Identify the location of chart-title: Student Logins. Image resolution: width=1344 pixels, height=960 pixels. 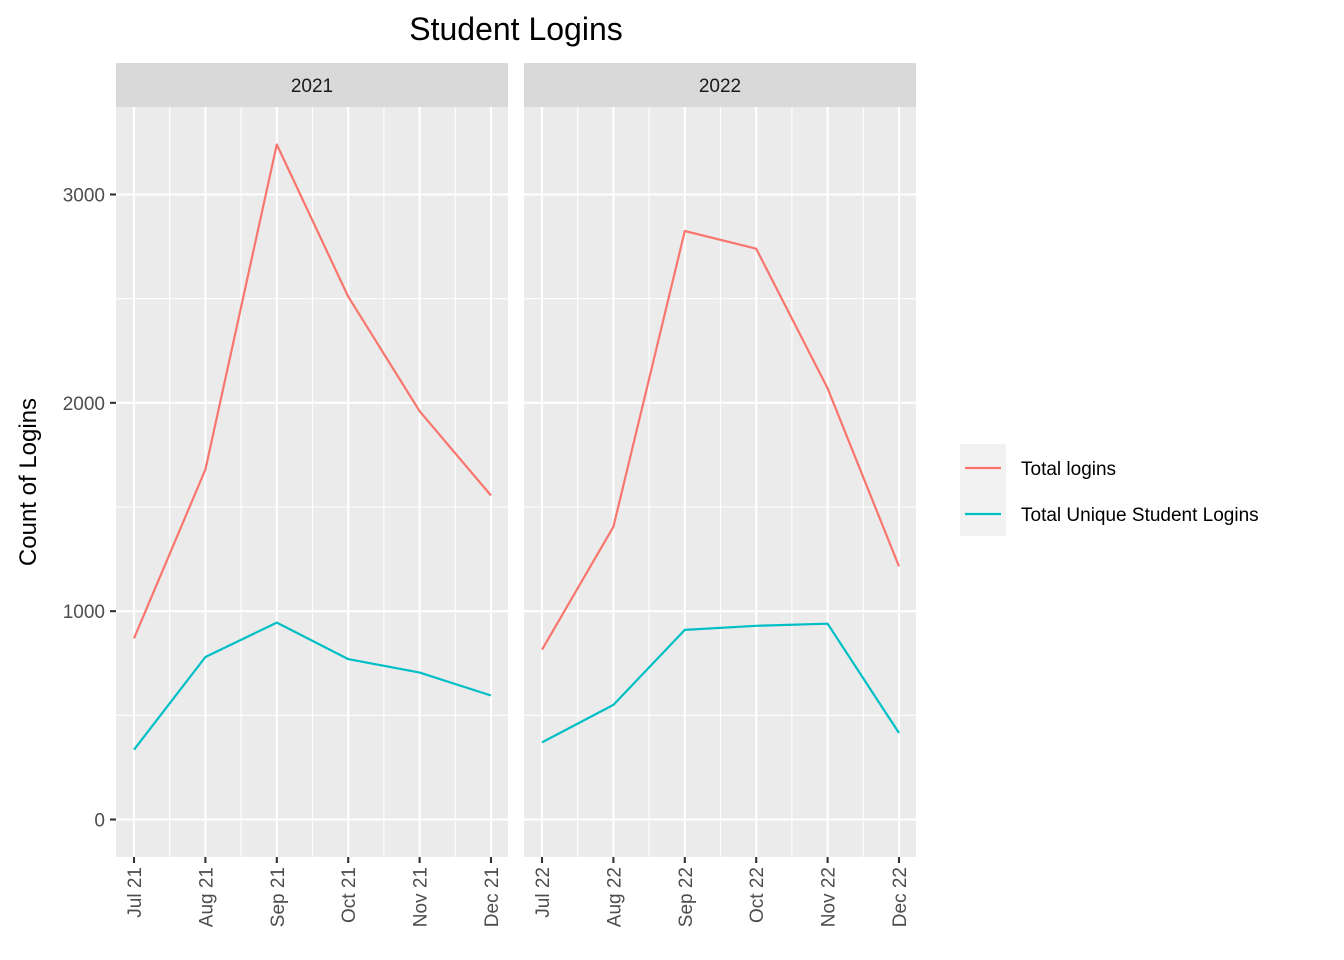
(516, 29).